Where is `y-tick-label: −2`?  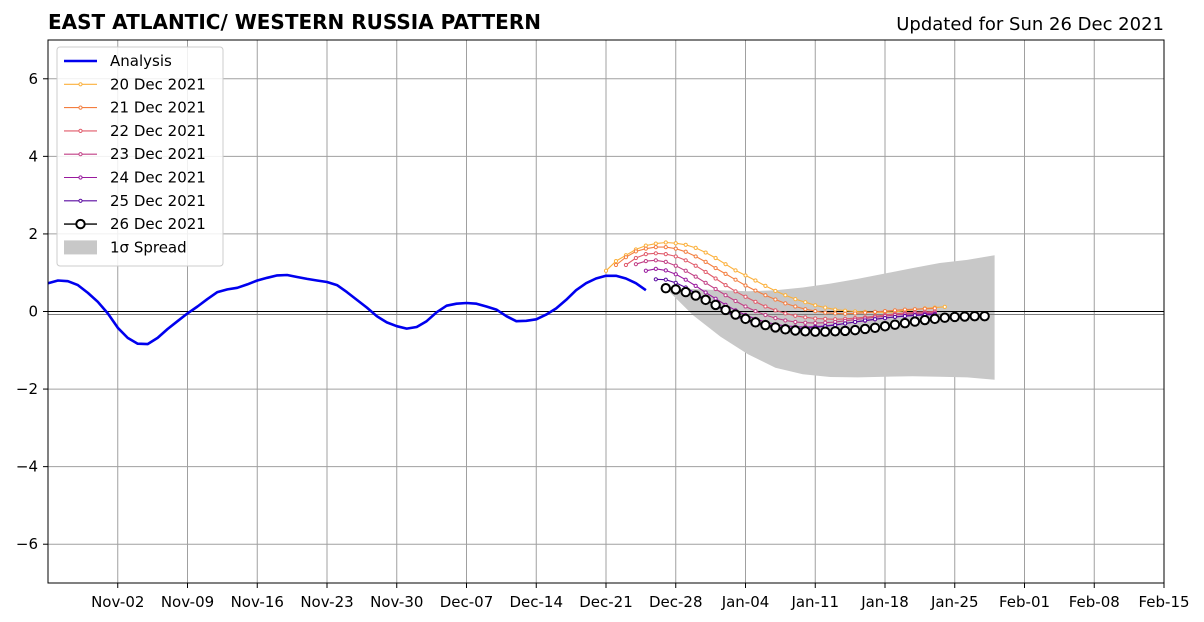 y-tick-label: −2 is located at coordinates (27, 389).